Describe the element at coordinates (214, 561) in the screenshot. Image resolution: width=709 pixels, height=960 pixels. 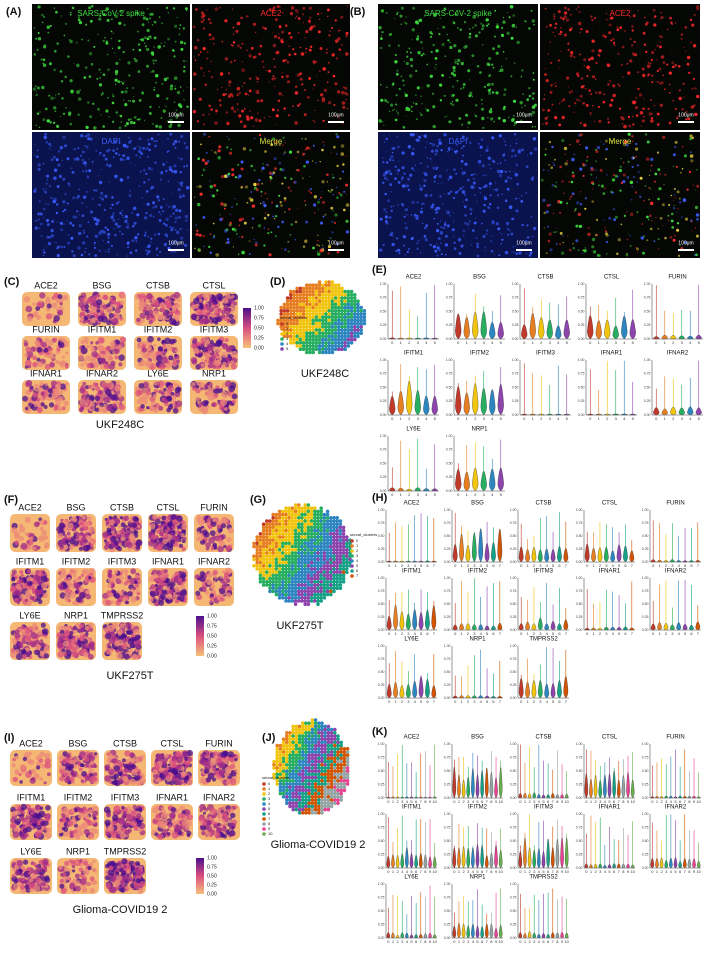
I see `gene-title: IFNAR2` at that location.